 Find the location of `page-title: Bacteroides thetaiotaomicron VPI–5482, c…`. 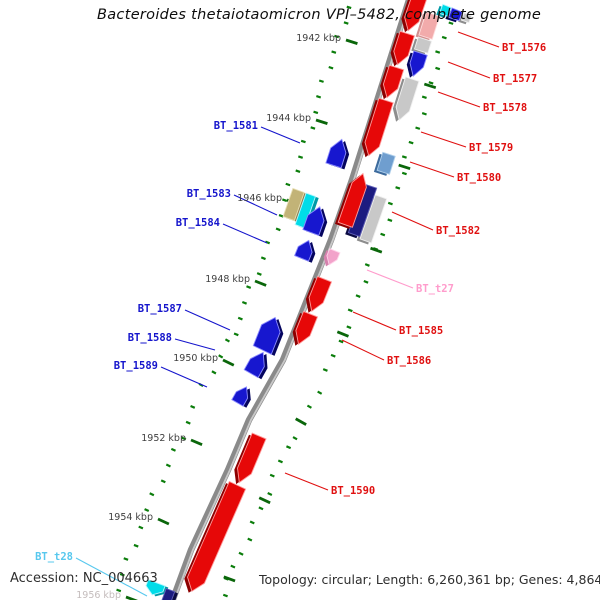

page-title: Bacteroides thetaiotaomicron VPI–5482, c… is located at coordinates (319, 15).